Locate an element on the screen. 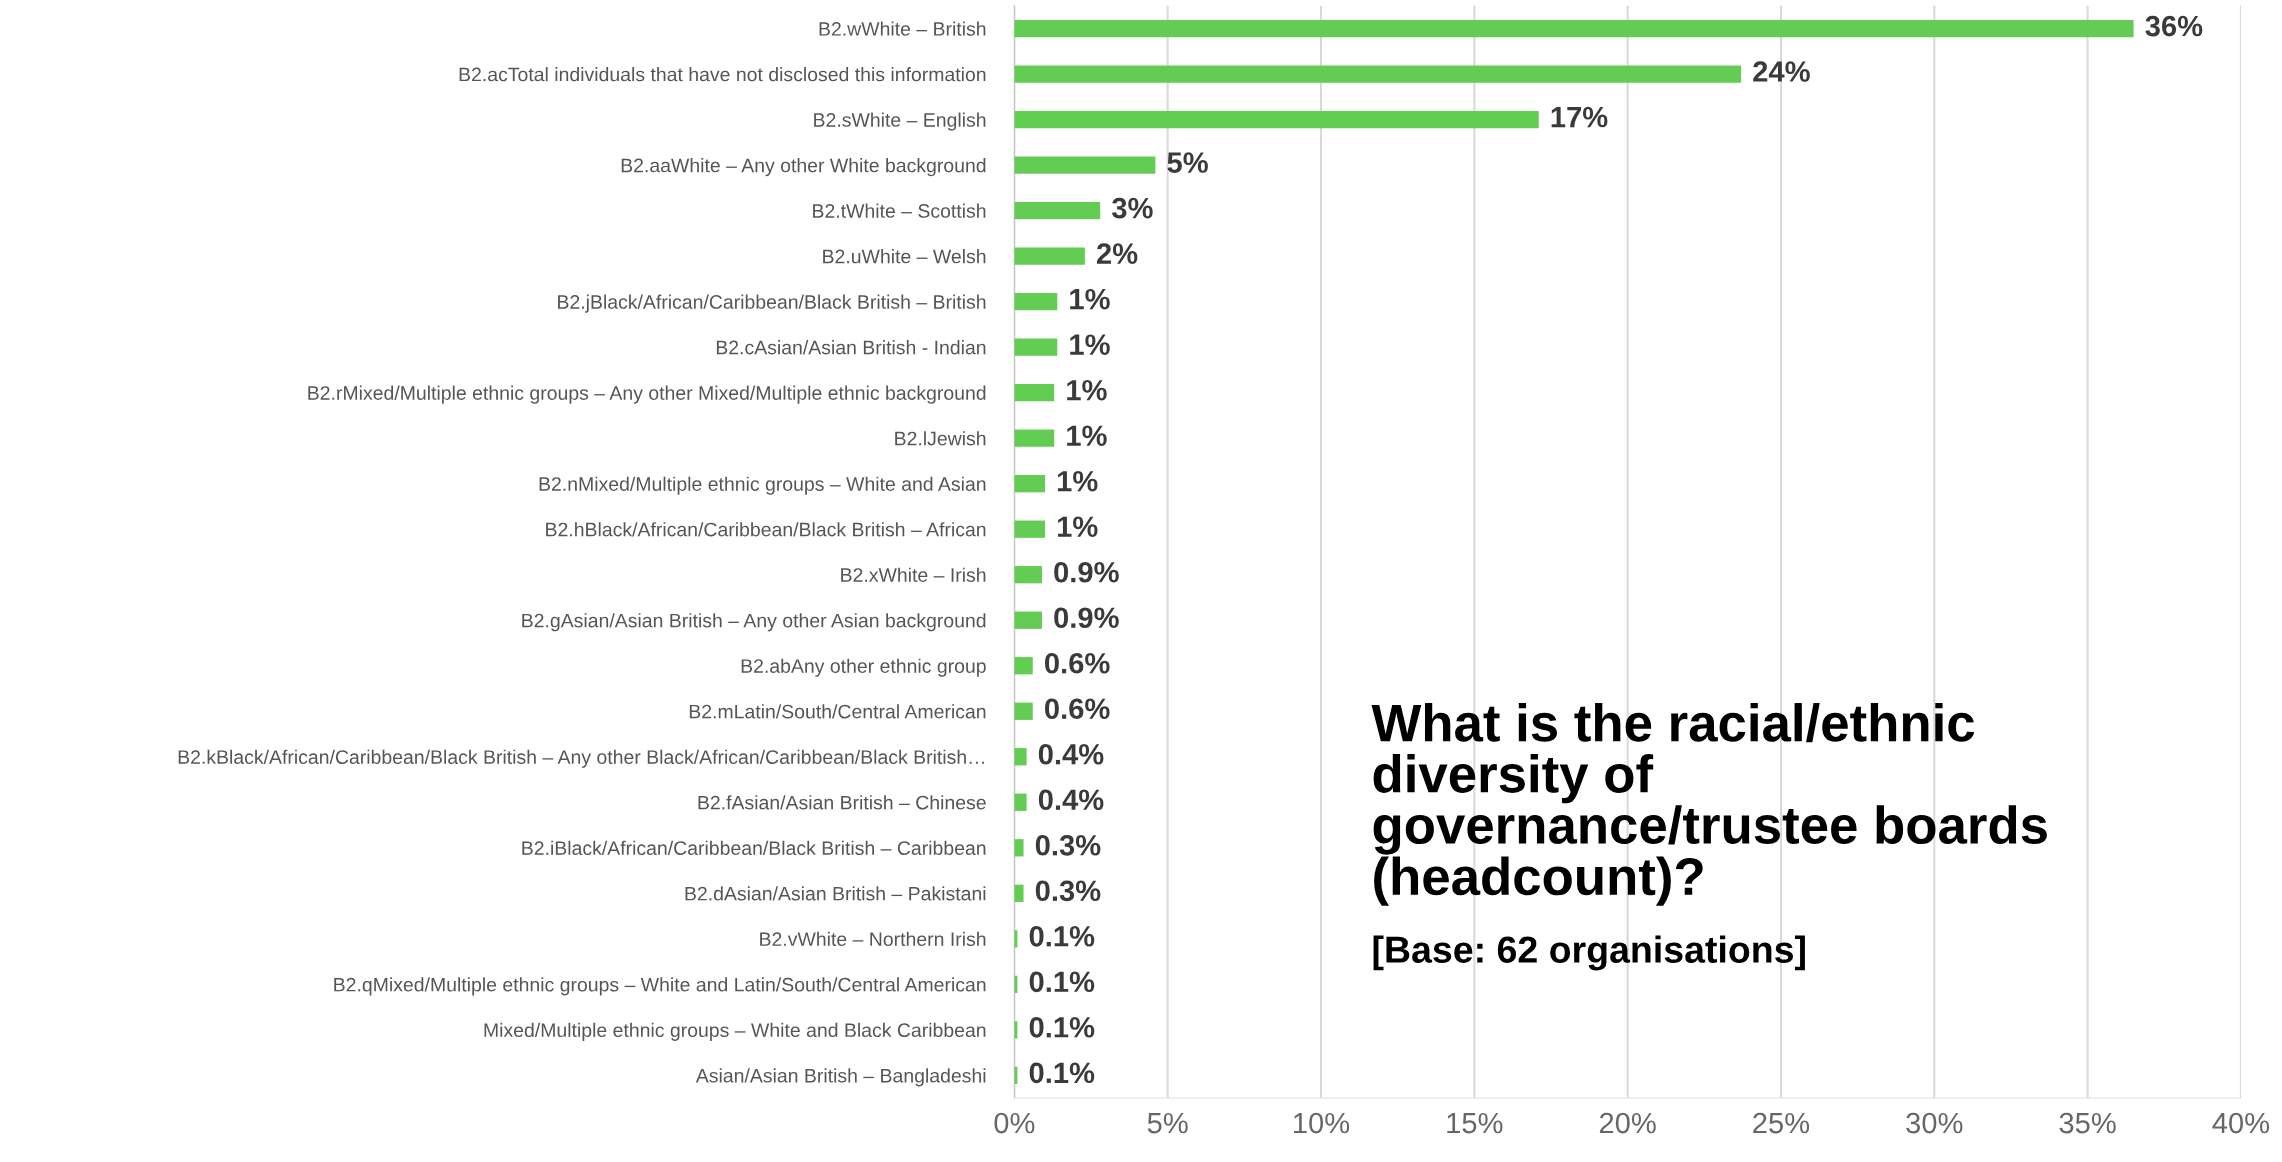 Image resolution: width=2282 pixels, height=1162 pixels. data-label: 17% is located at coordinates (1579, 117).